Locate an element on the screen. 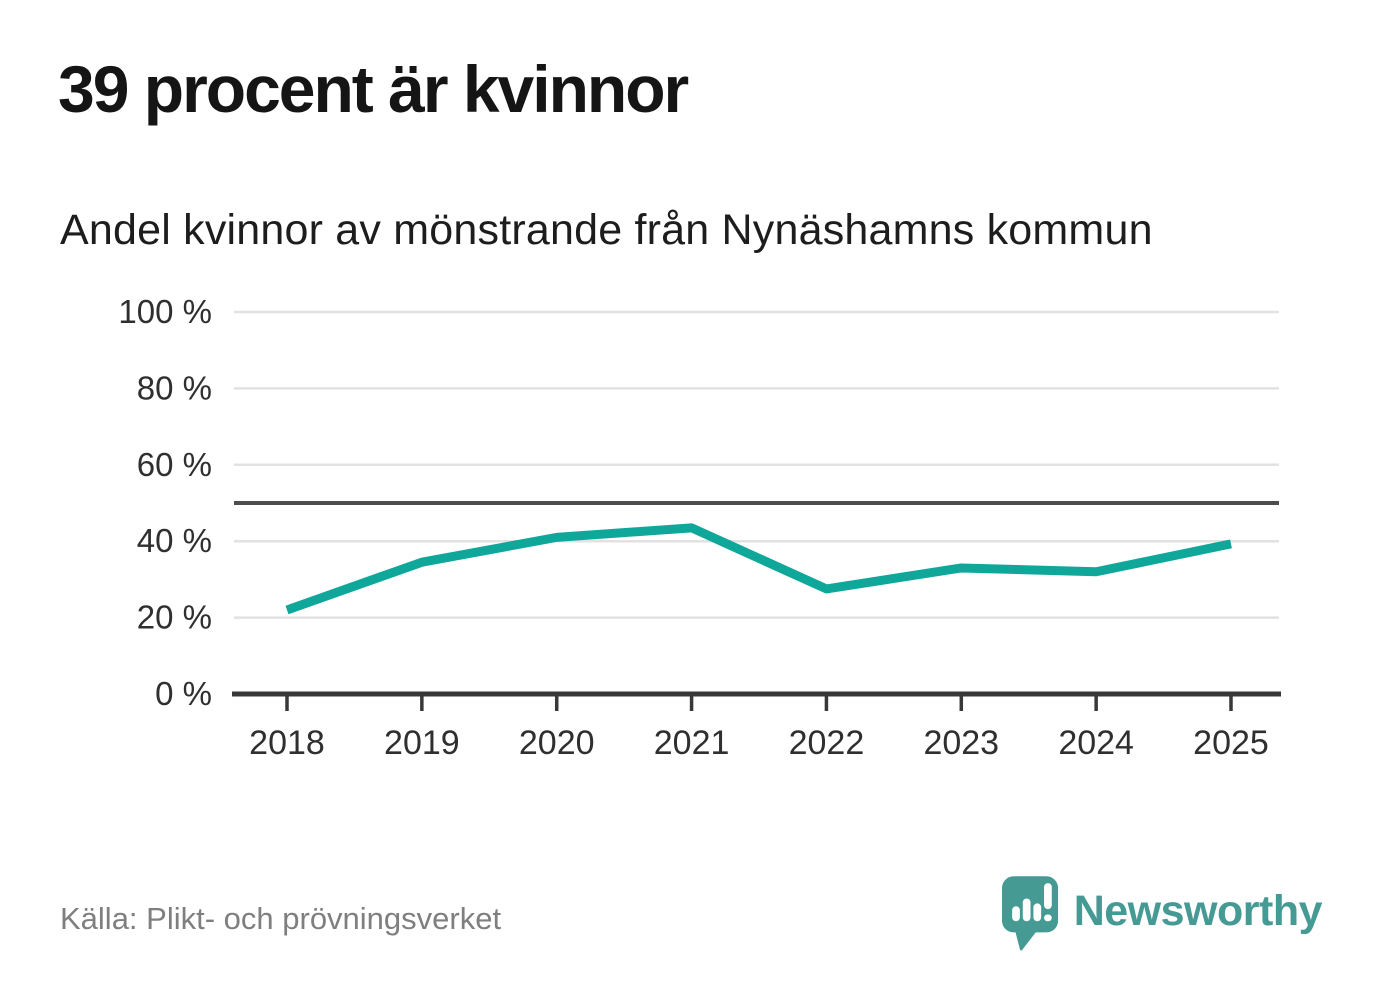  y-tick-label: 80 % is located at coordinates (174, 387).